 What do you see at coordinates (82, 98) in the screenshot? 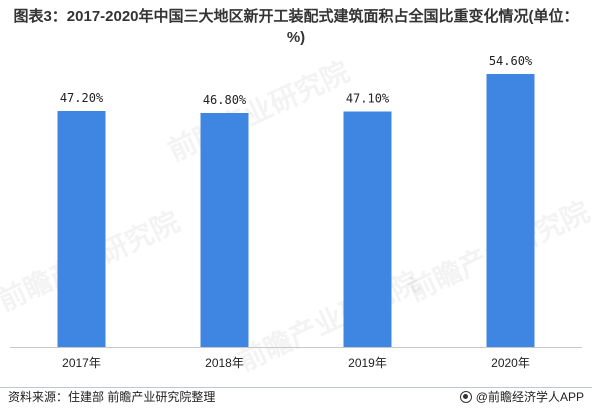
I see `data-label-0: 47.20%` at bounding box center [82, 98].